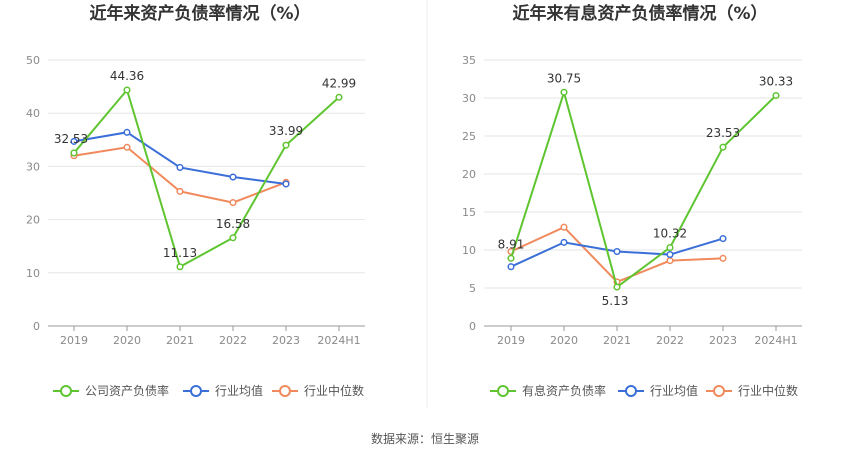 The height and width of the screenshot is (459, 850). What do you see at coordinates (469, 212) in the screenshot?
I see `y-tick-label: 15` at bounding box center [469, 212].